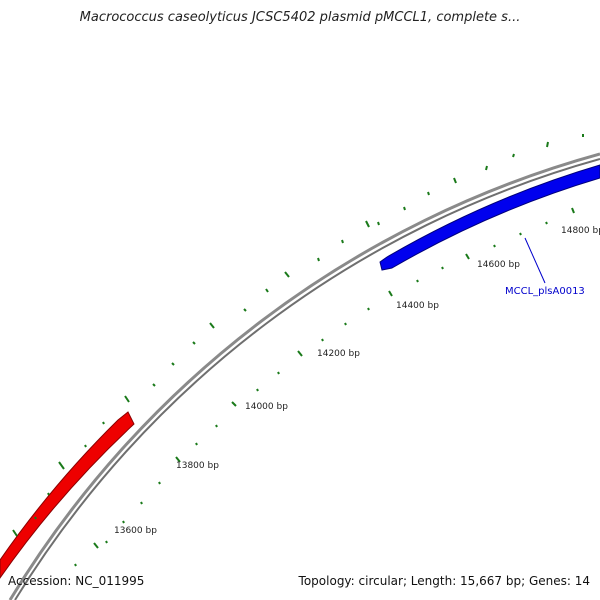 The height and width of the screenshot is (600, 600). Describe the element at coordinates (580, 231) in the screenshot. I see `position-label: 14800 bp` at that location.